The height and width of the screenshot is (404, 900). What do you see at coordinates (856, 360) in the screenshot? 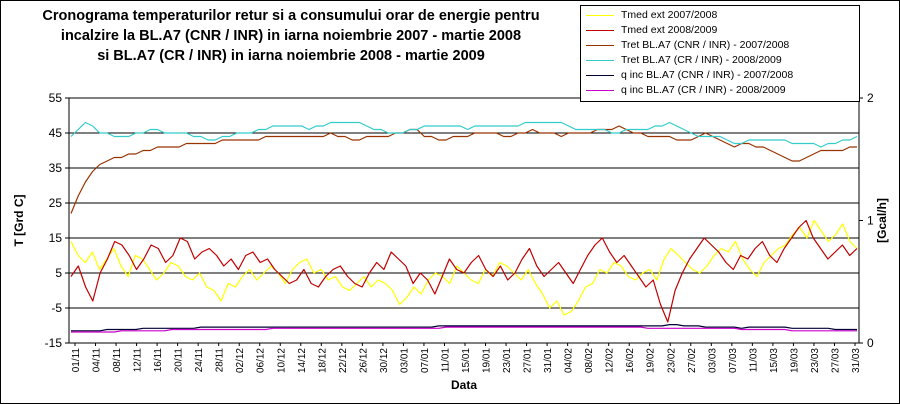
I see `x-tick-label: 31/03` at bounding box center [856, 360].